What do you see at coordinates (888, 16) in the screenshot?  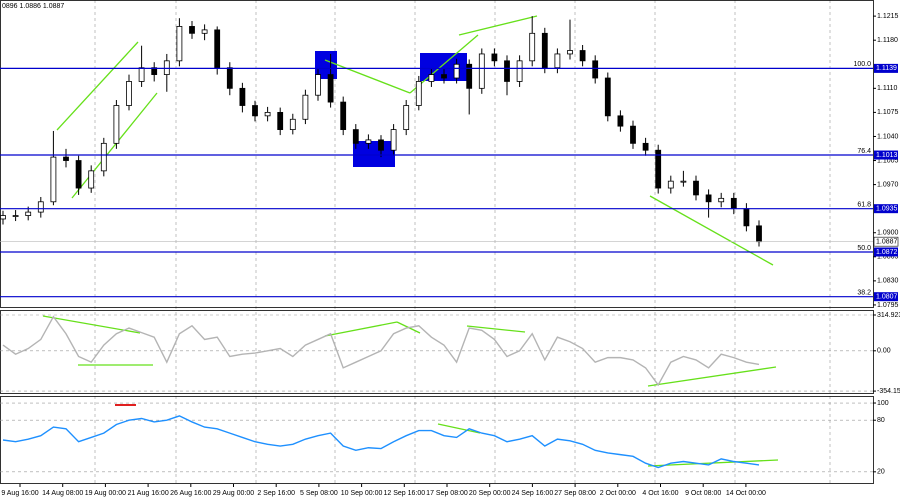 I see `y-tick-label: 1.1215` at bounding box center [888, 16].